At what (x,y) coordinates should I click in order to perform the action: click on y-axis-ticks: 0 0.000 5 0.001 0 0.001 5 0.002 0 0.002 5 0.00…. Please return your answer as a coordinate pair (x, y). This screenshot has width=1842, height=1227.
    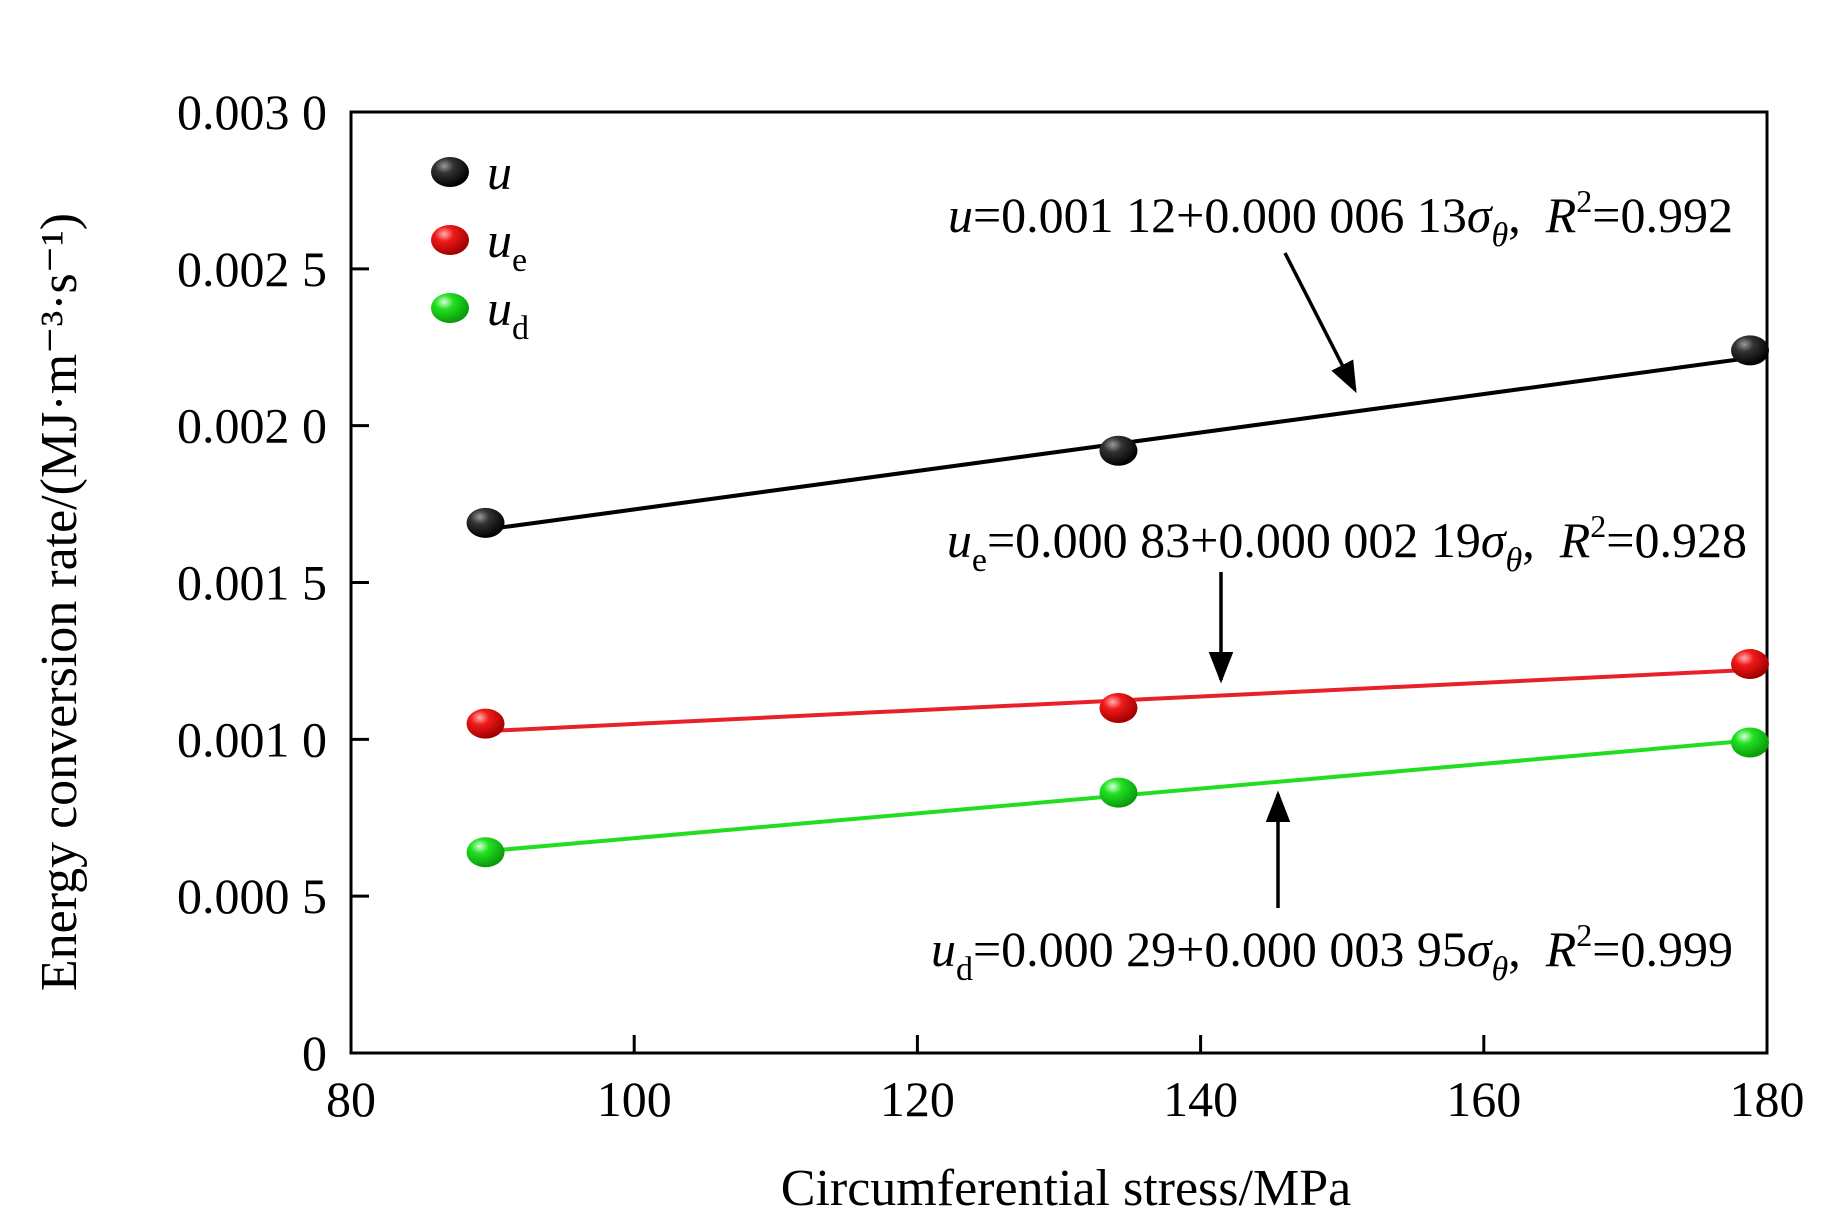
    Looking at the image, I should click on (273, 582).